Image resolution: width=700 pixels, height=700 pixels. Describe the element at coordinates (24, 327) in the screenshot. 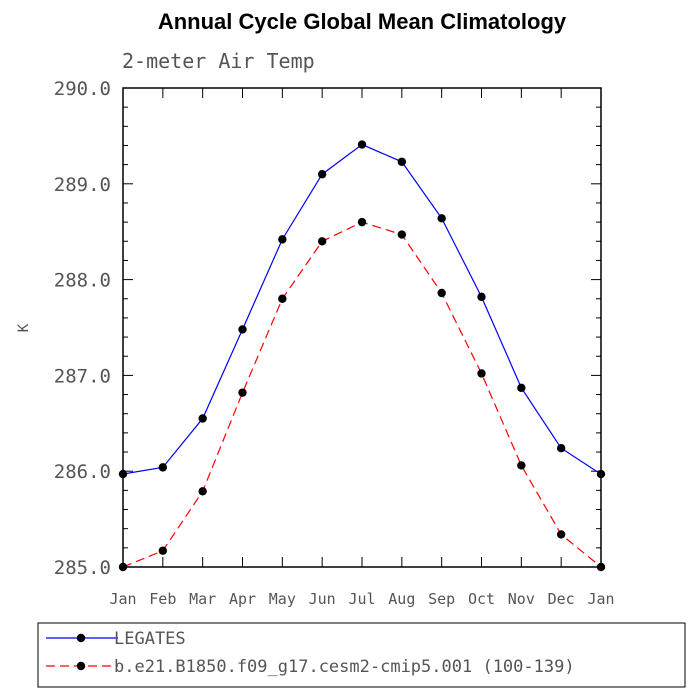

I see `y-axis-label: K` at that location.